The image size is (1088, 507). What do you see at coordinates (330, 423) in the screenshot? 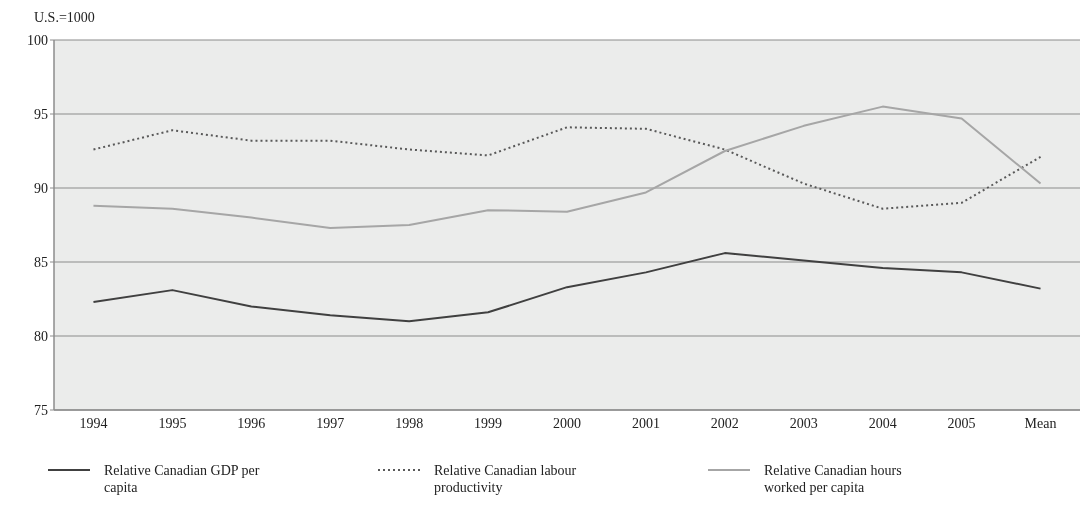
I see `x-tick-label: 1997` at bounding box center [330, 423].